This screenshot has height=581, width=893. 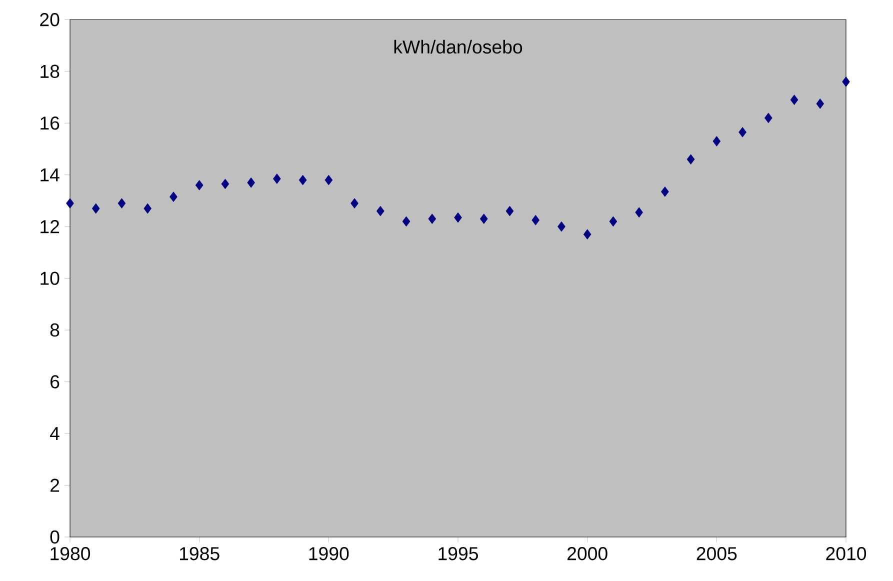 What do you see at coordinates (55, 330) in the screenshot?
I see `y-tick-label: 8` at bounding box center [55, 330].